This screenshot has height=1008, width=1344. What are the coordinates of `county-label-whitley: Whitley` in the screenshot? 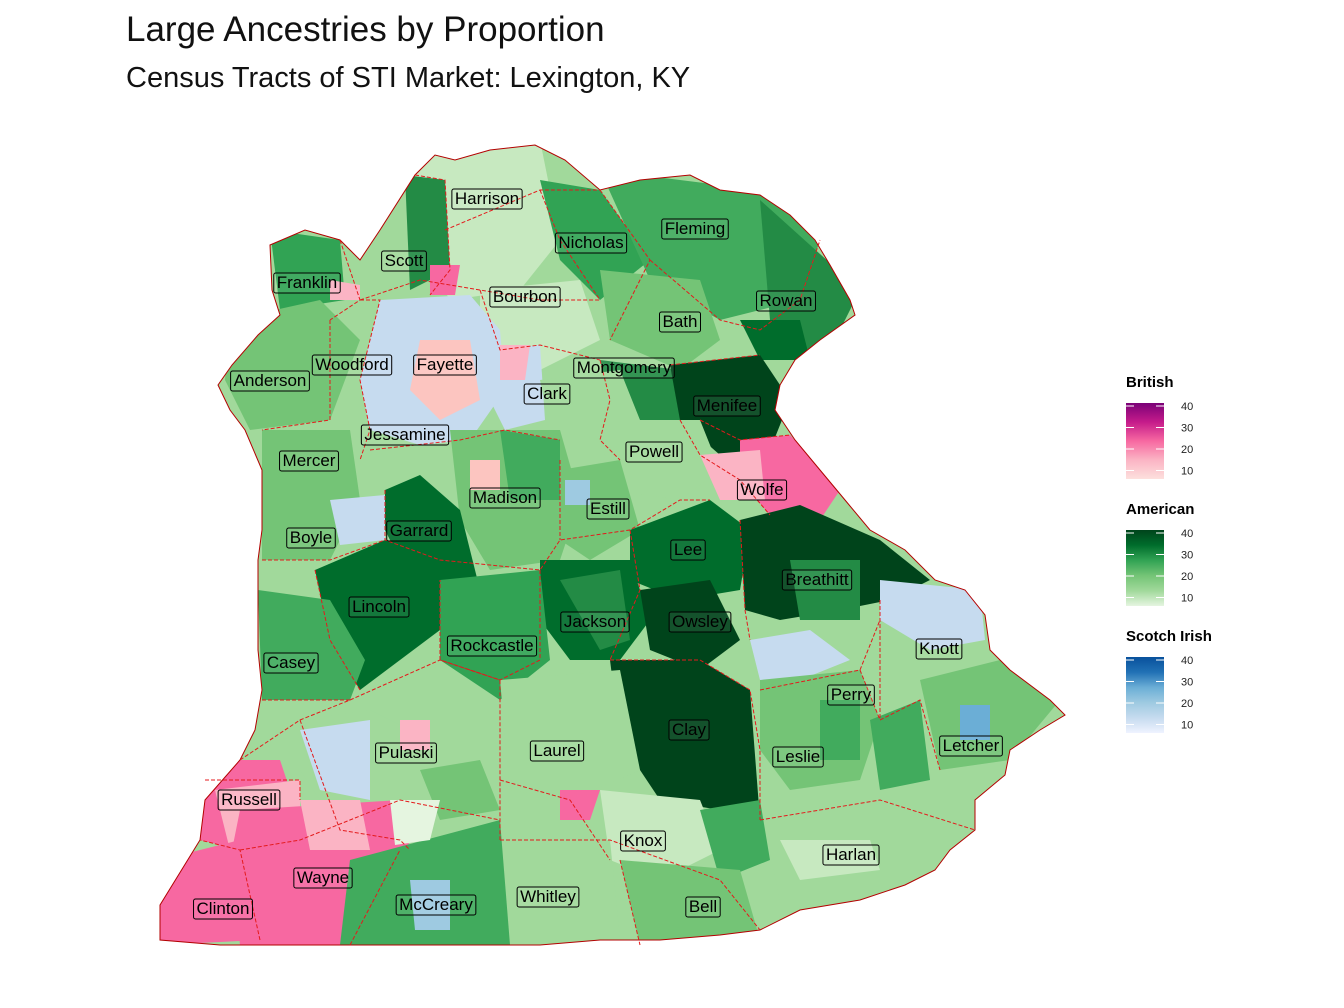 It's located at (548, 897).